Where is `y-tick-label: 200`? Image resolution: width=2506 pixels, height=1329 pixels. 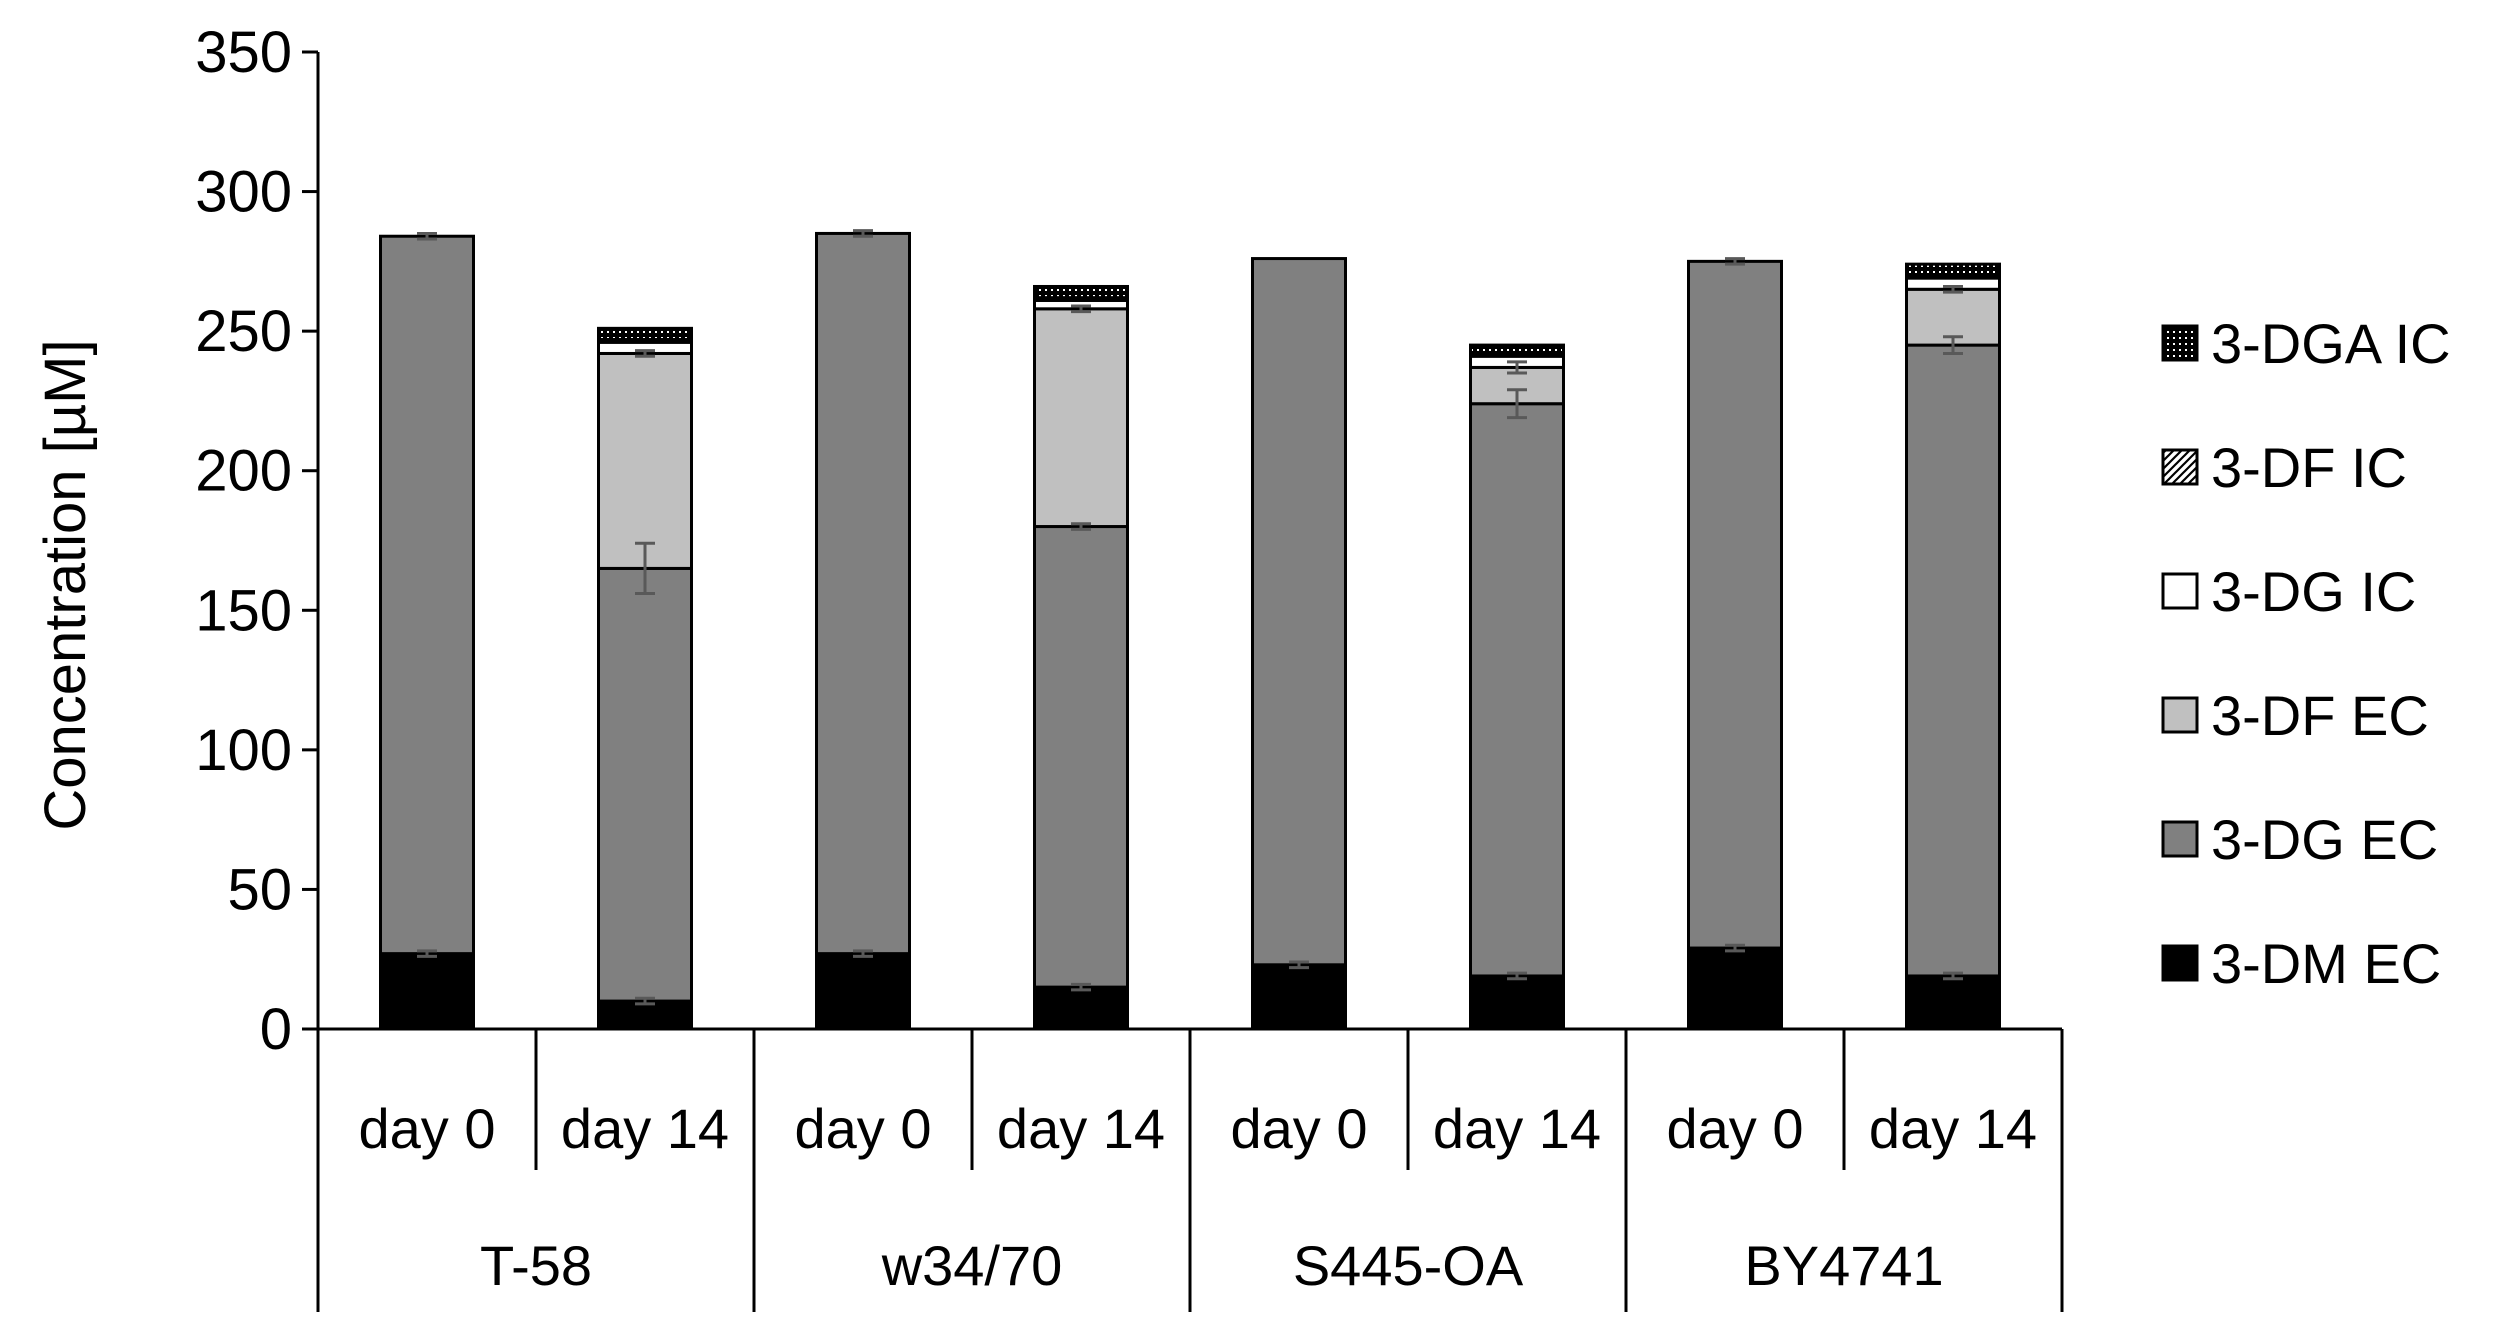 y-tick-label: 200 is located at coordinates (243, 471).